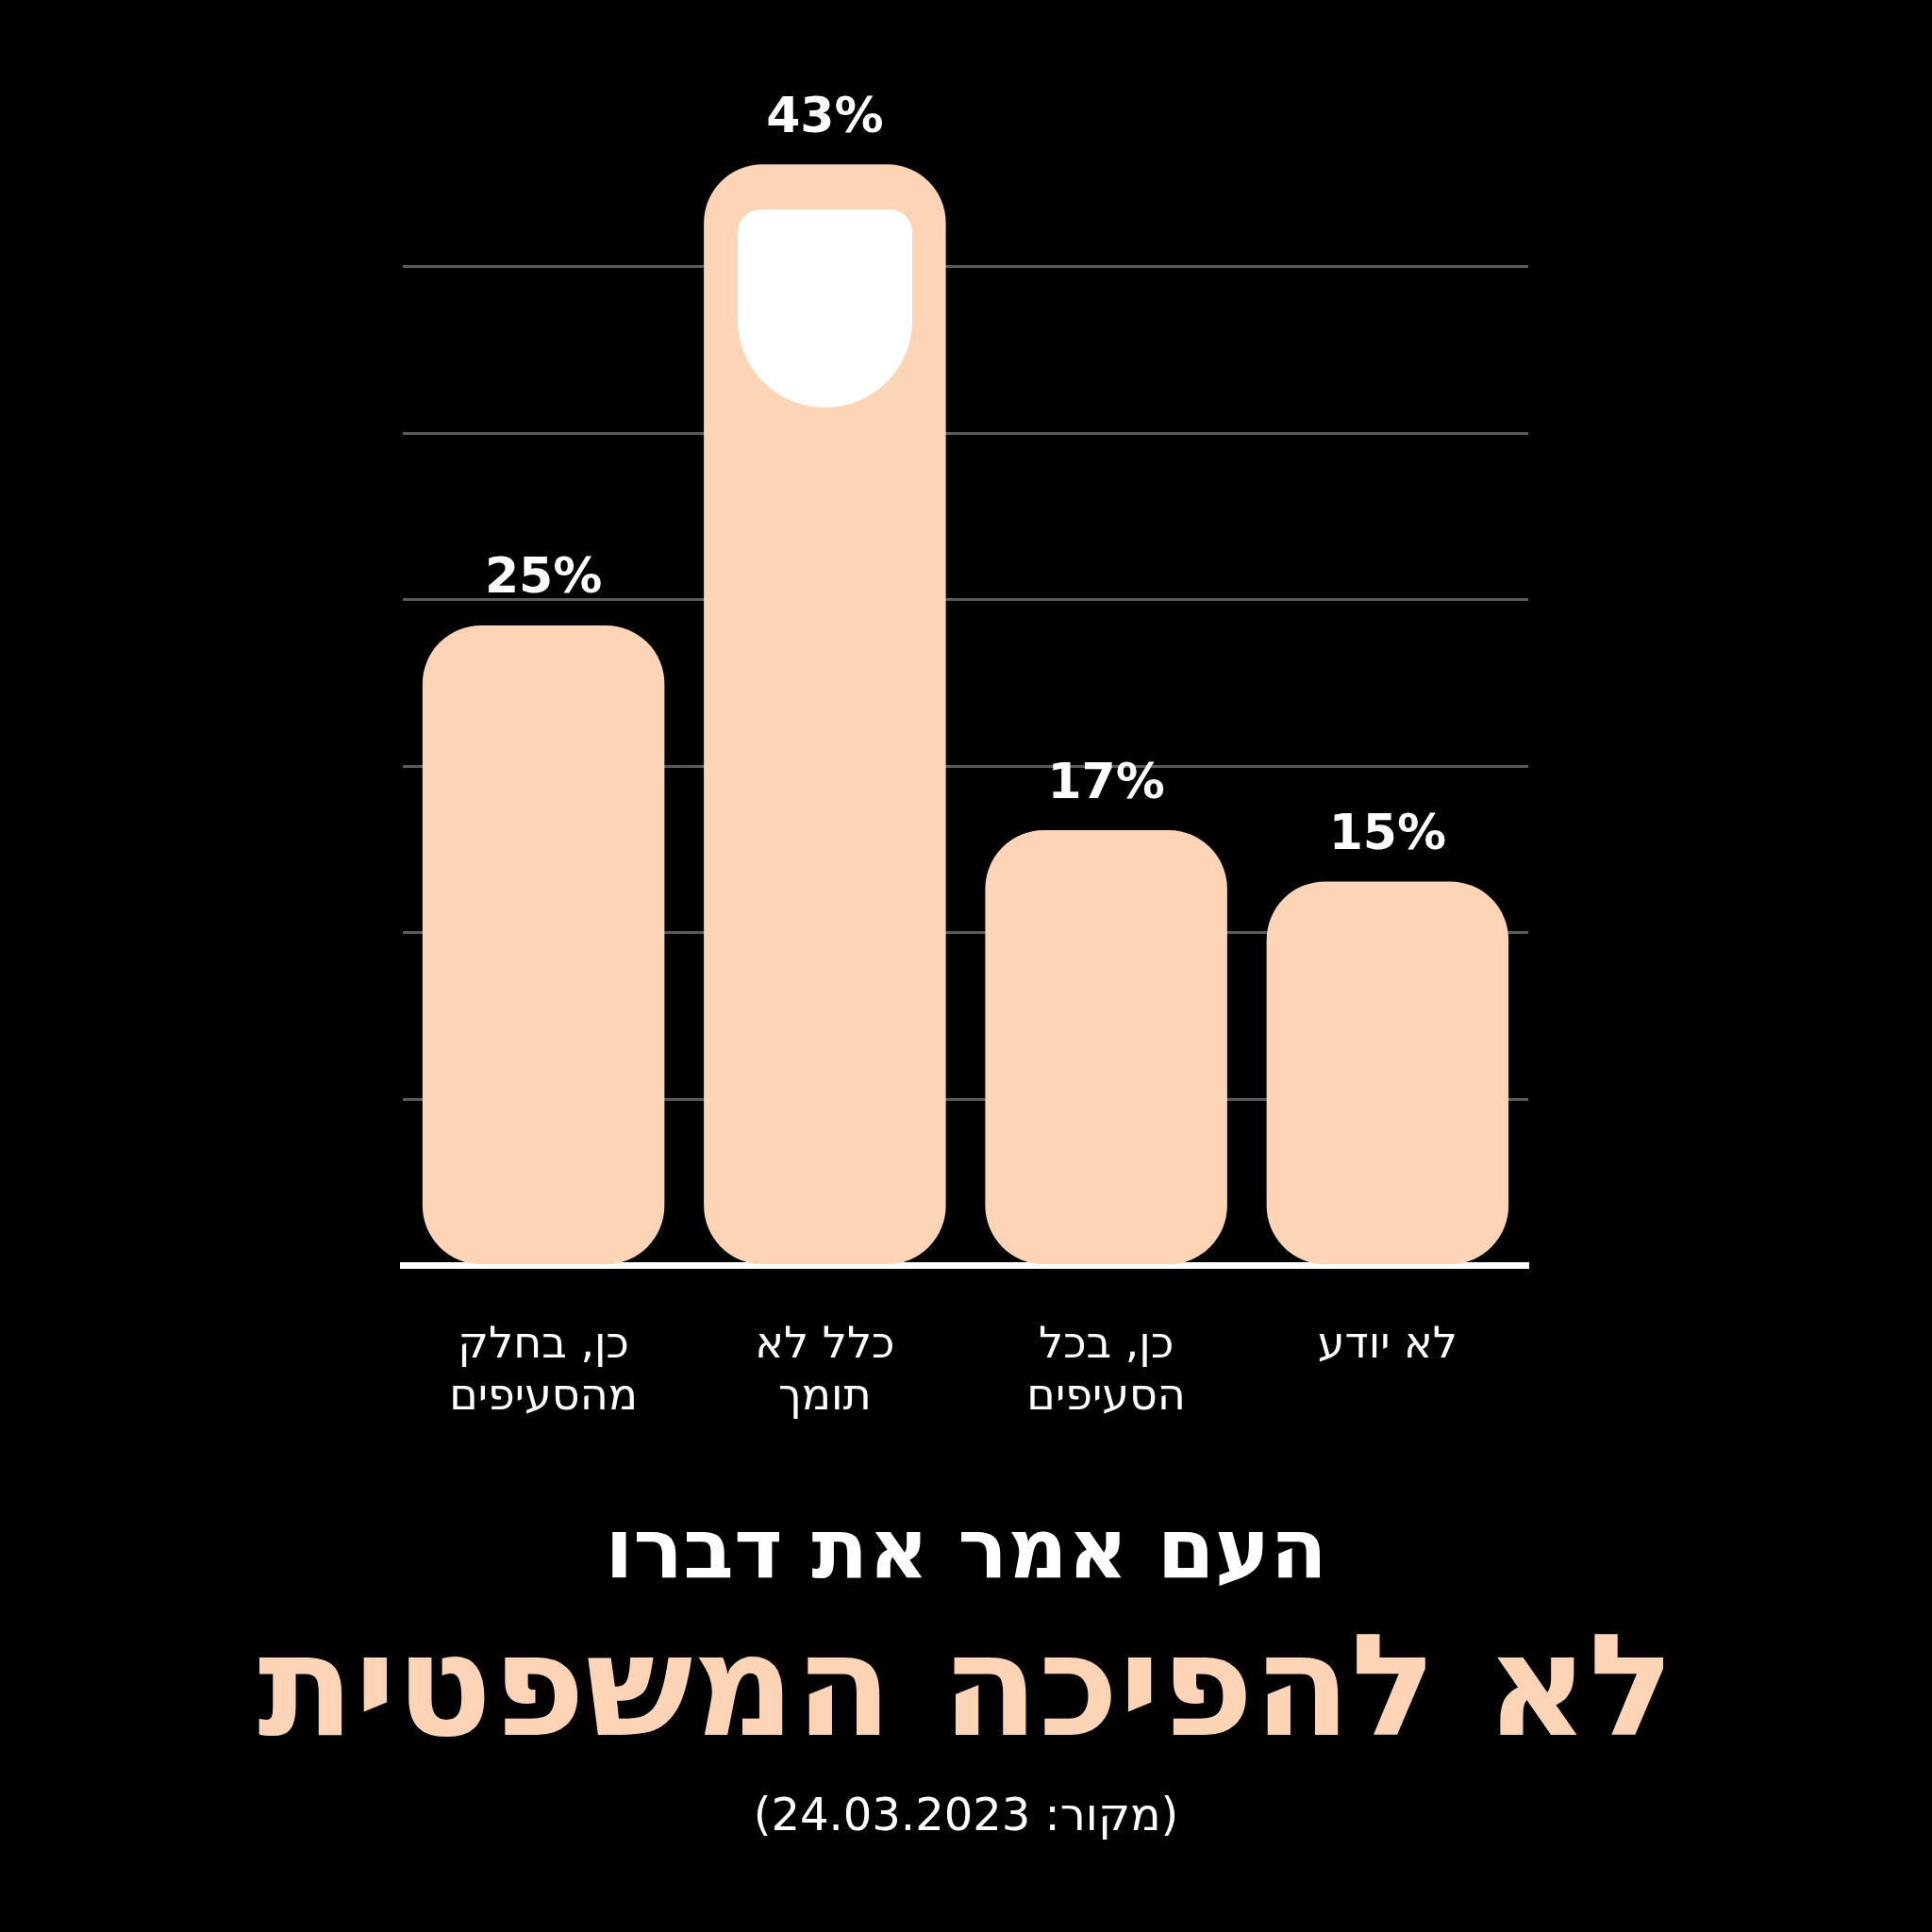 This screenshot has width=1932, height=1932. What do you see at coordinates (966, 1686) in the screenshot?
I see `text: לא להפיכה המשפטית` at bounding box center [966, 1686].